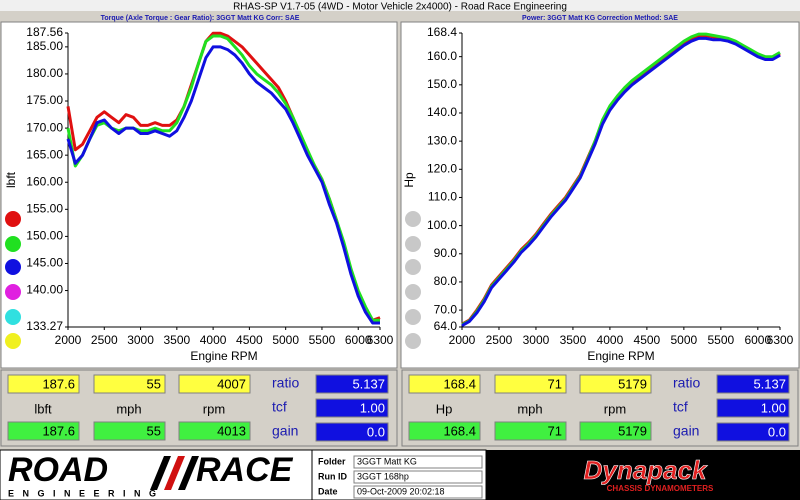 The width and height of the screenshot is (800, 500). What do you see at coordinates (459, 383) in the screenshot?
I see `peak-value: 168.4` at bounding box center [459, 383].